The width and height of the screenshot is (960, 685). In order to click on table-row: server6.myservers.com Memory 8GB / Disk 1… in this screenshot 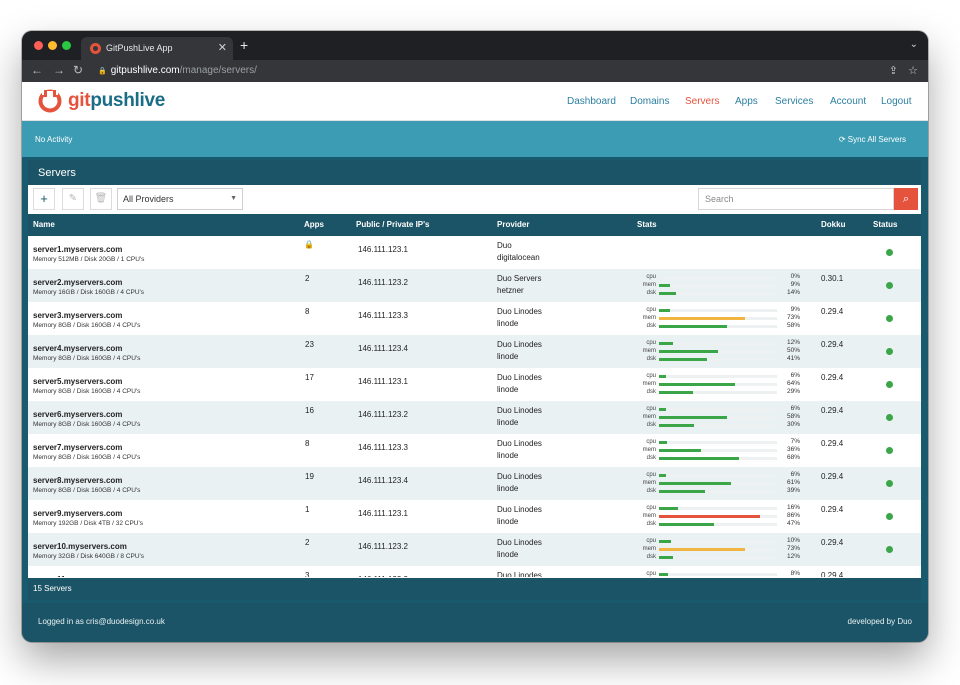, I will do `click(474, 417)`.